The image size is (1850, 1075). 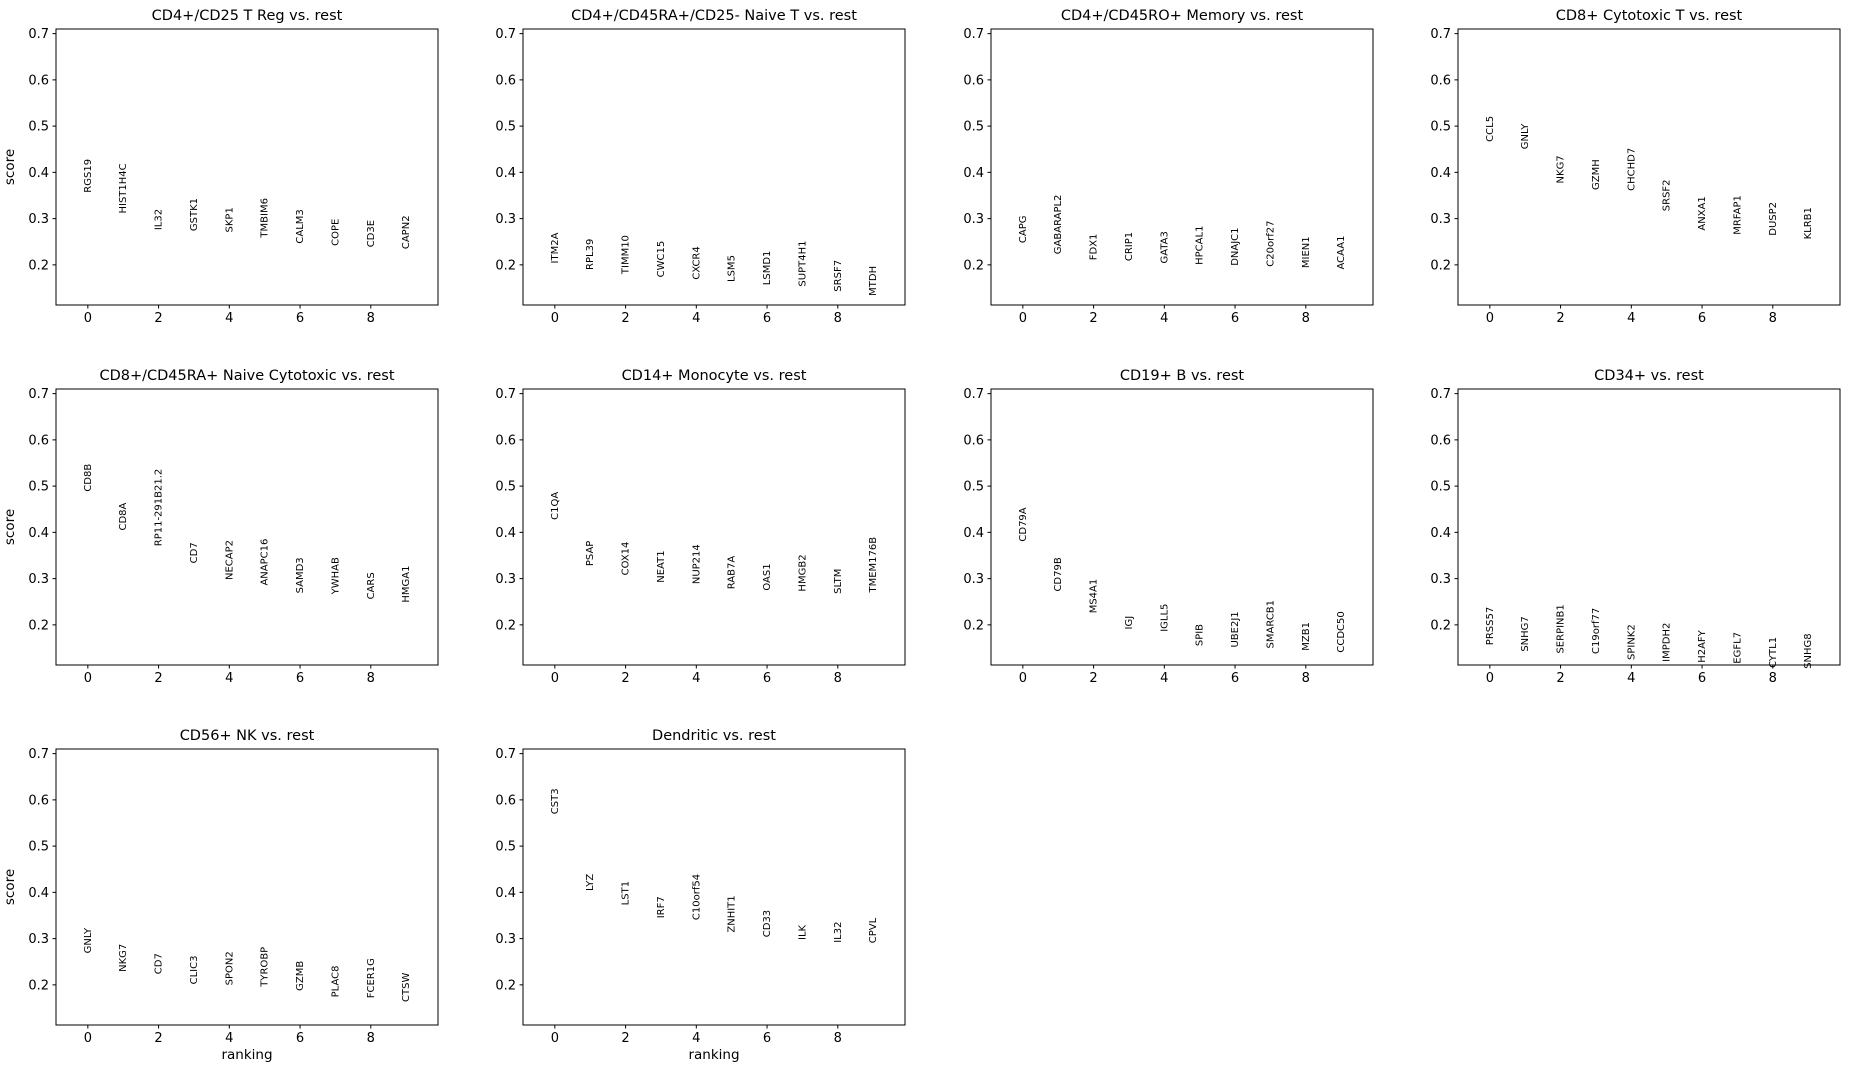 I want to click on gene-label: MS4A1, so click(x=1093, y=596).